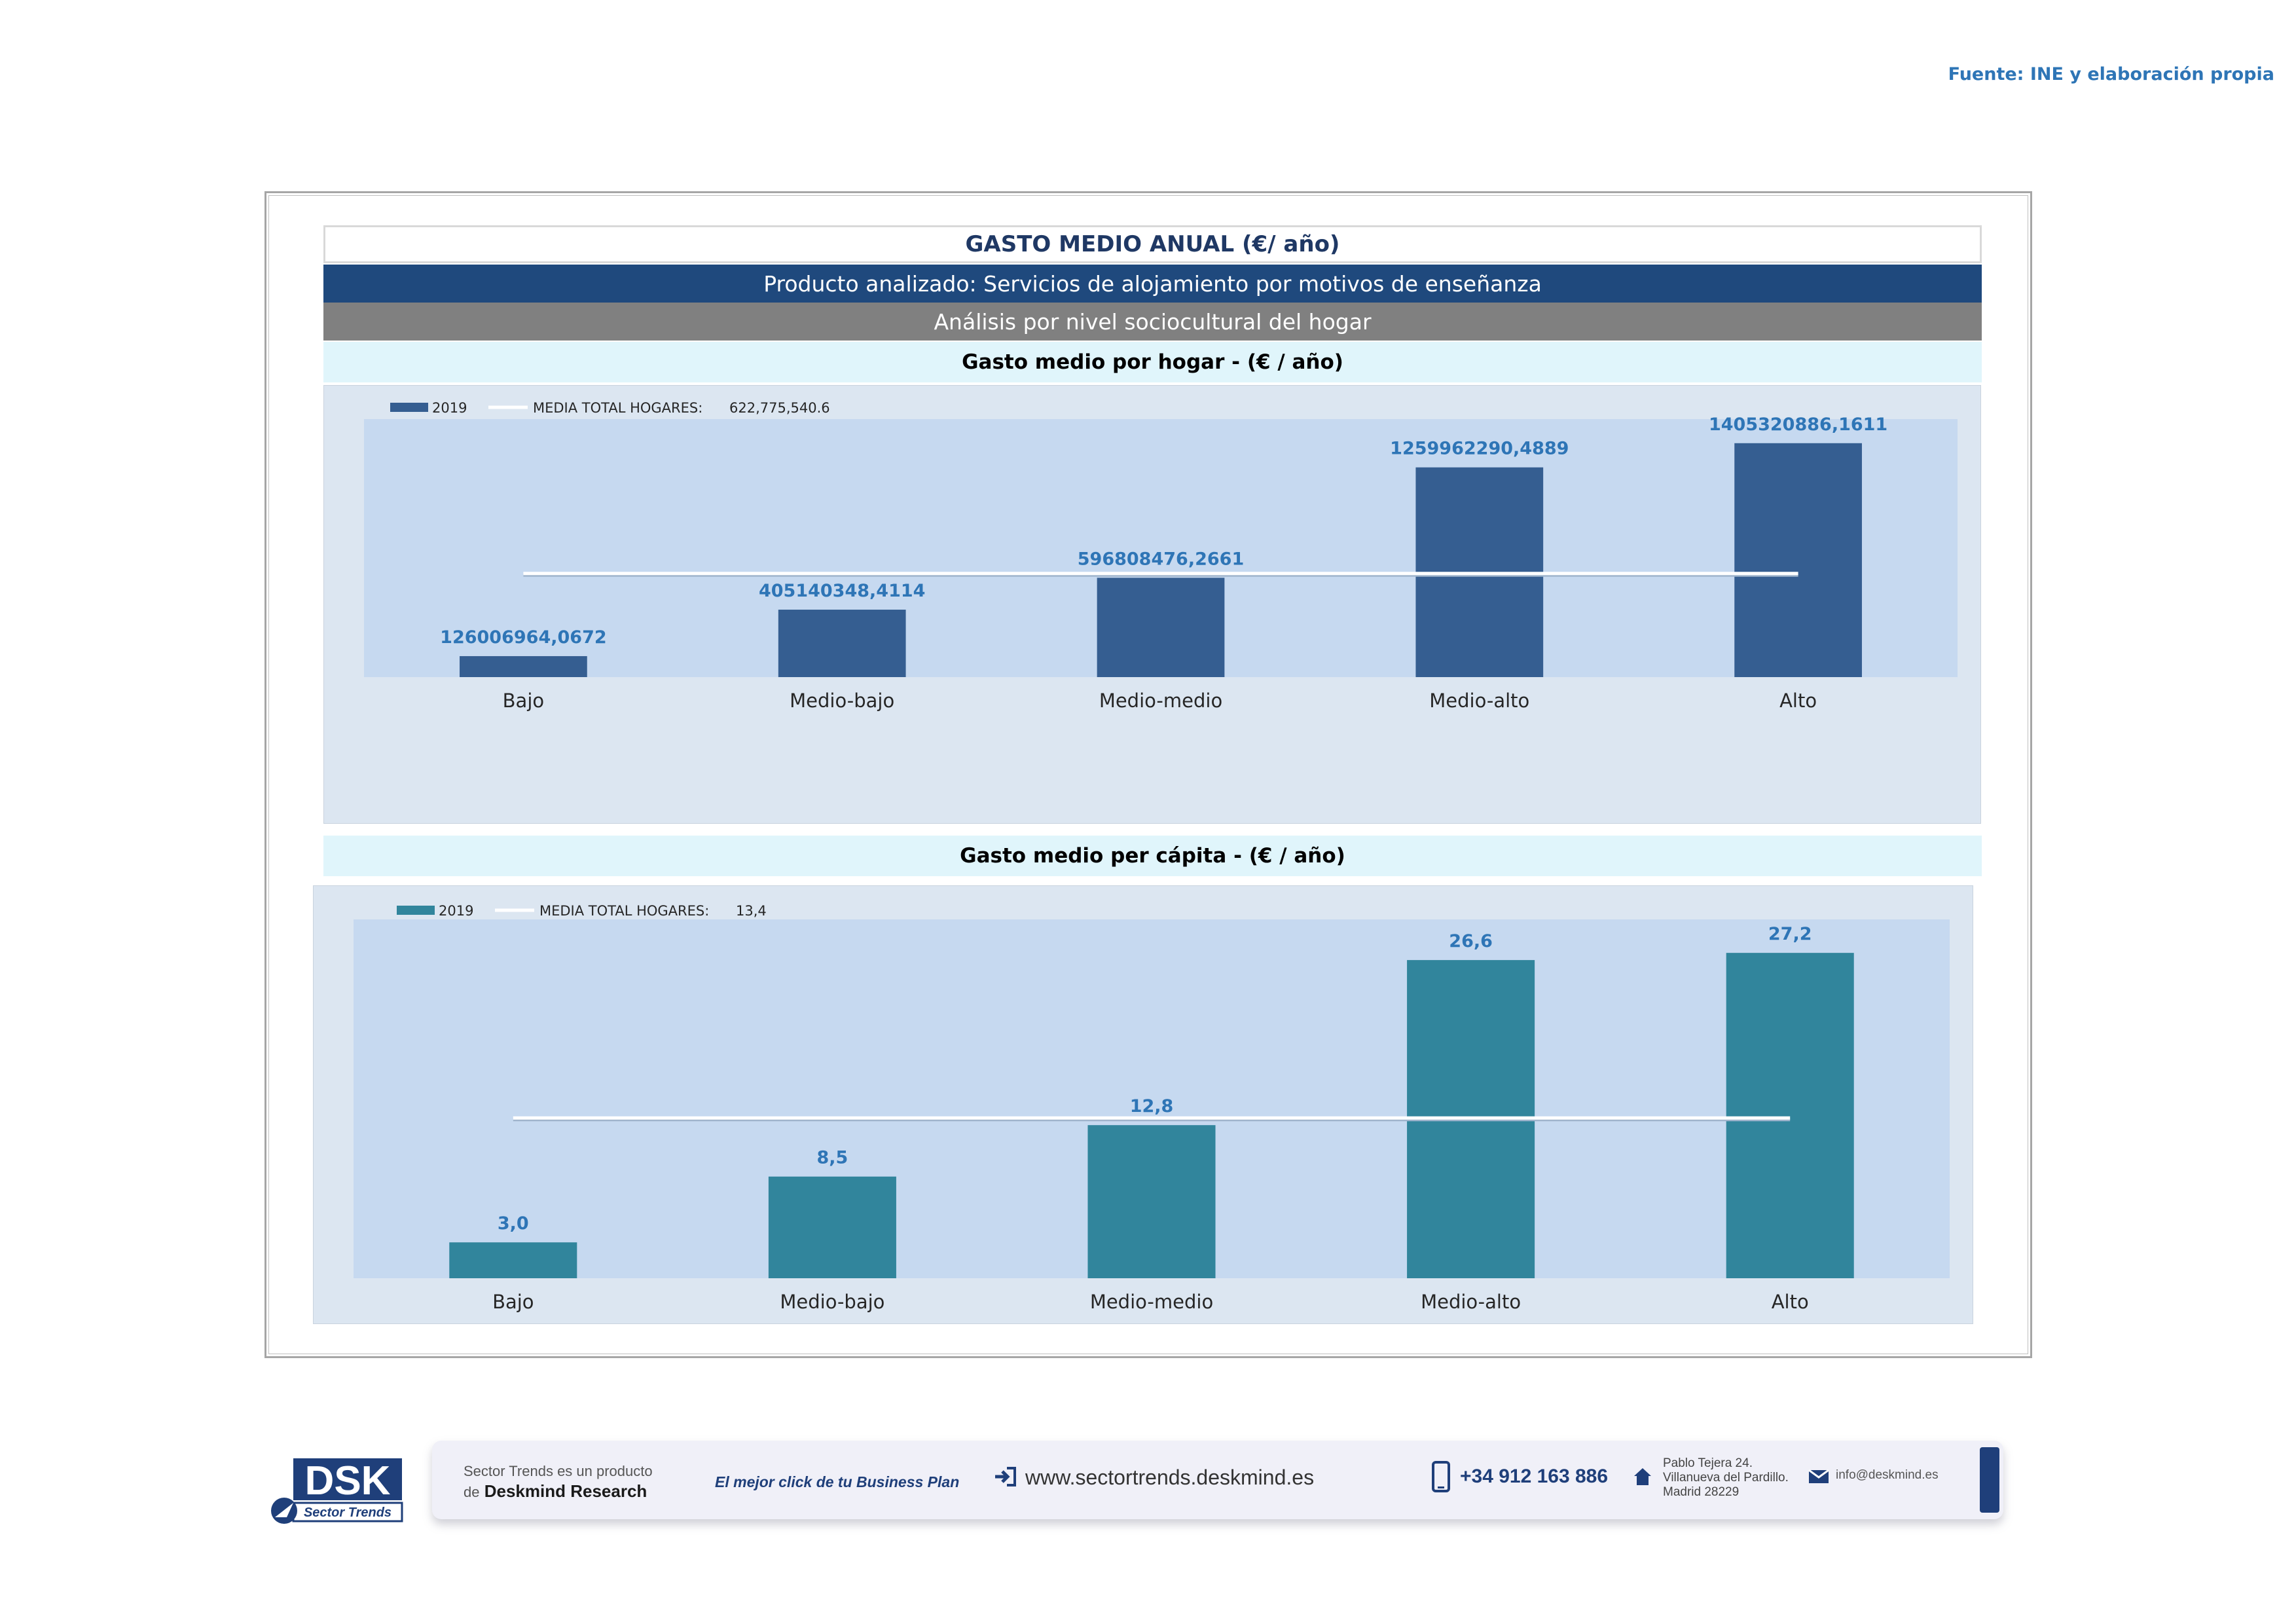  I want to click on footer-tagline-prefix: de, so click(472, 1492).